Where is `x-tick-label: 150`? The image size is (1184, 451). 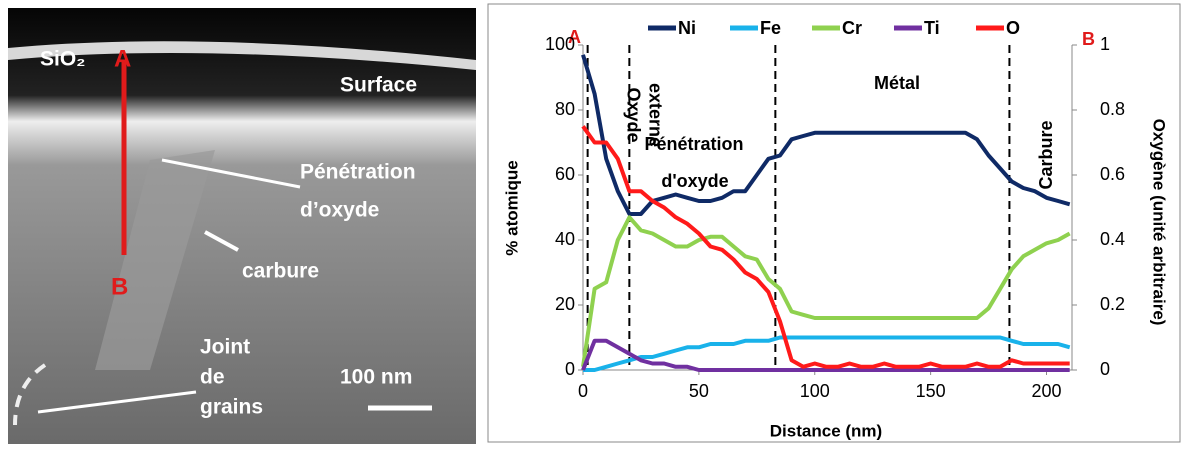
x-tick-label: 150 is located at coordinates (931, 391).